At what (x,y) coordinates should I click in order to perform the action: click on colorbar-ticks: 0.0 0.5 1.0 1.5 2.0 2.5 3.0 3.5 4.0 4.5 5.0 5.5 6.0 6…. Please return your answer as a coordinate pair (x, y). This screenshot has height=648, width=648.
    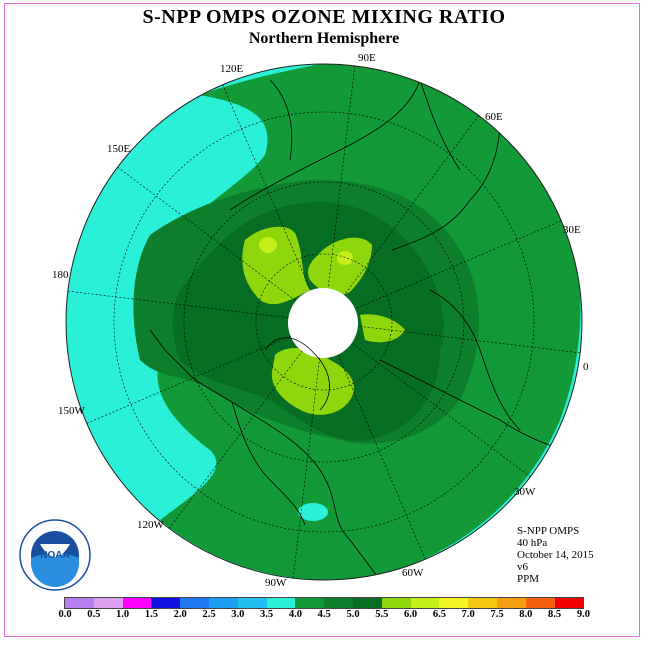
    Looking at the image, I should click on (324, 616).